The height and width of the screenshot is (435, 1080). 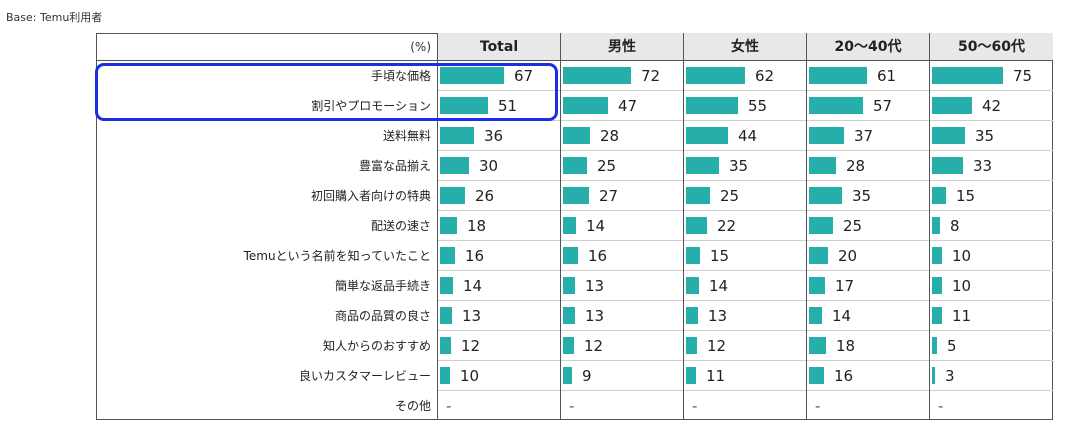 What do you see at coordinates (744, 47) in the screenshot?
I see `column-header: 女性` at bounding box center [744, 47].